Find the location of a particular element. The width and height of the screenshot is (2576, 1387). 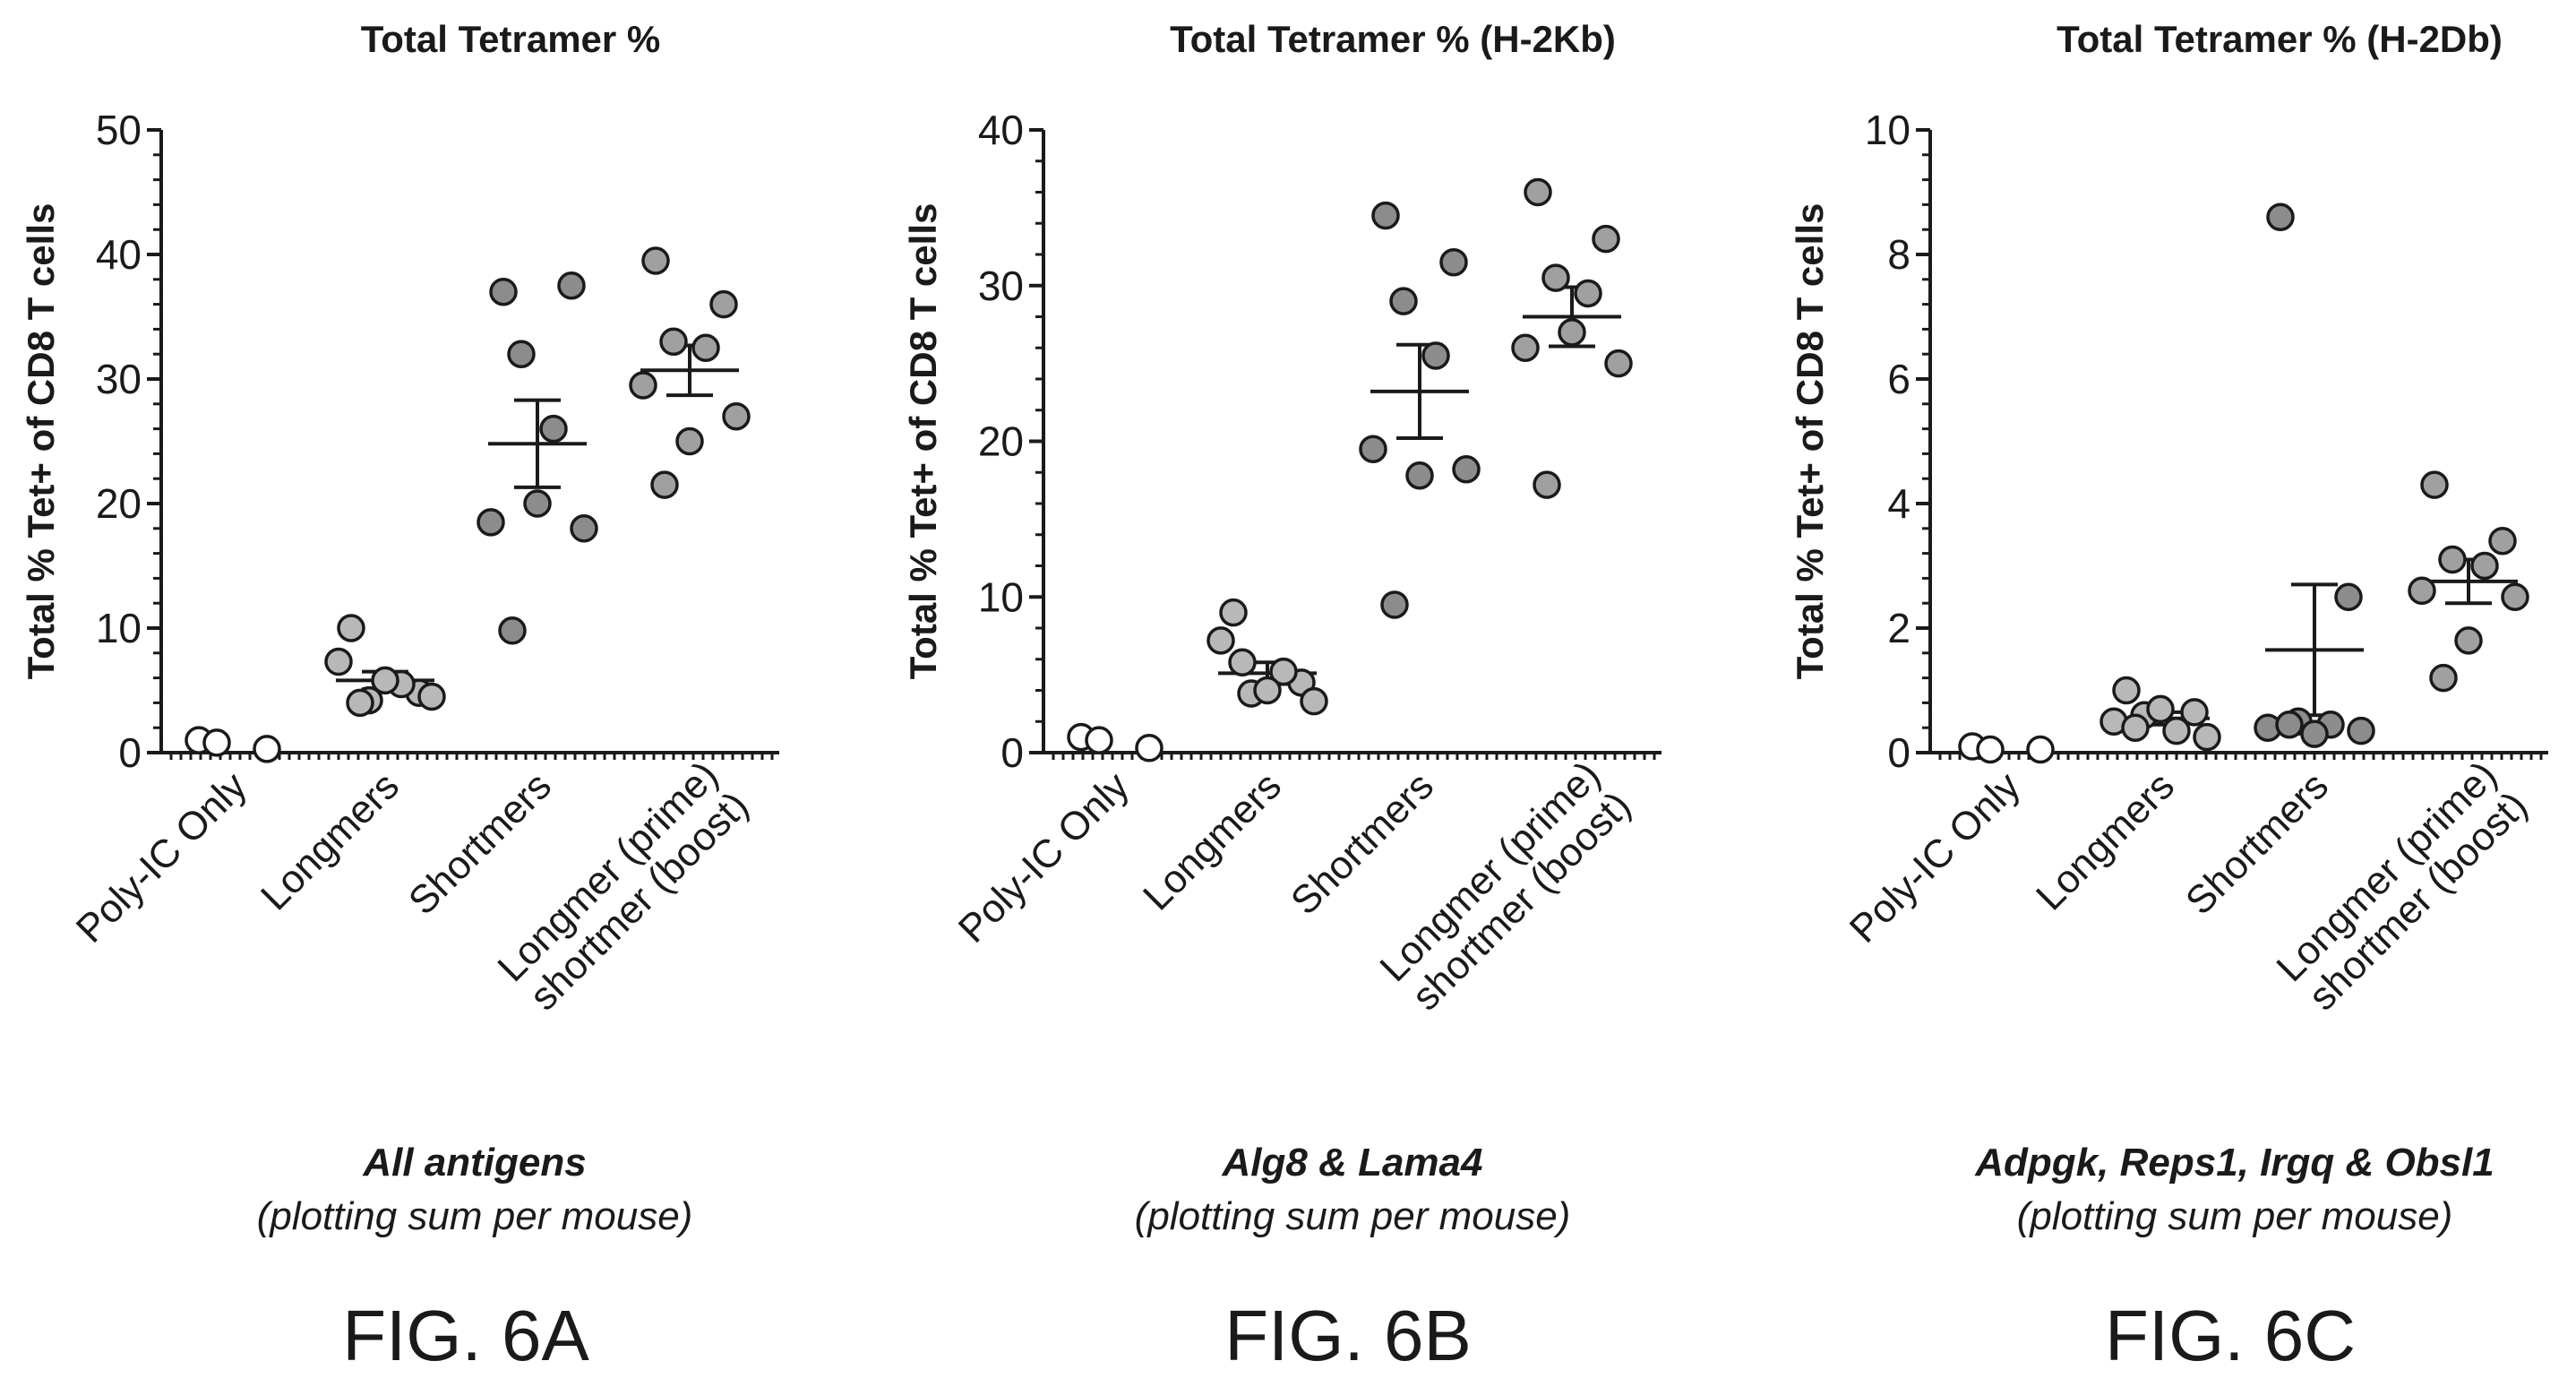

chart-title: Total Tetramer % is located at coordinates (511, 39).